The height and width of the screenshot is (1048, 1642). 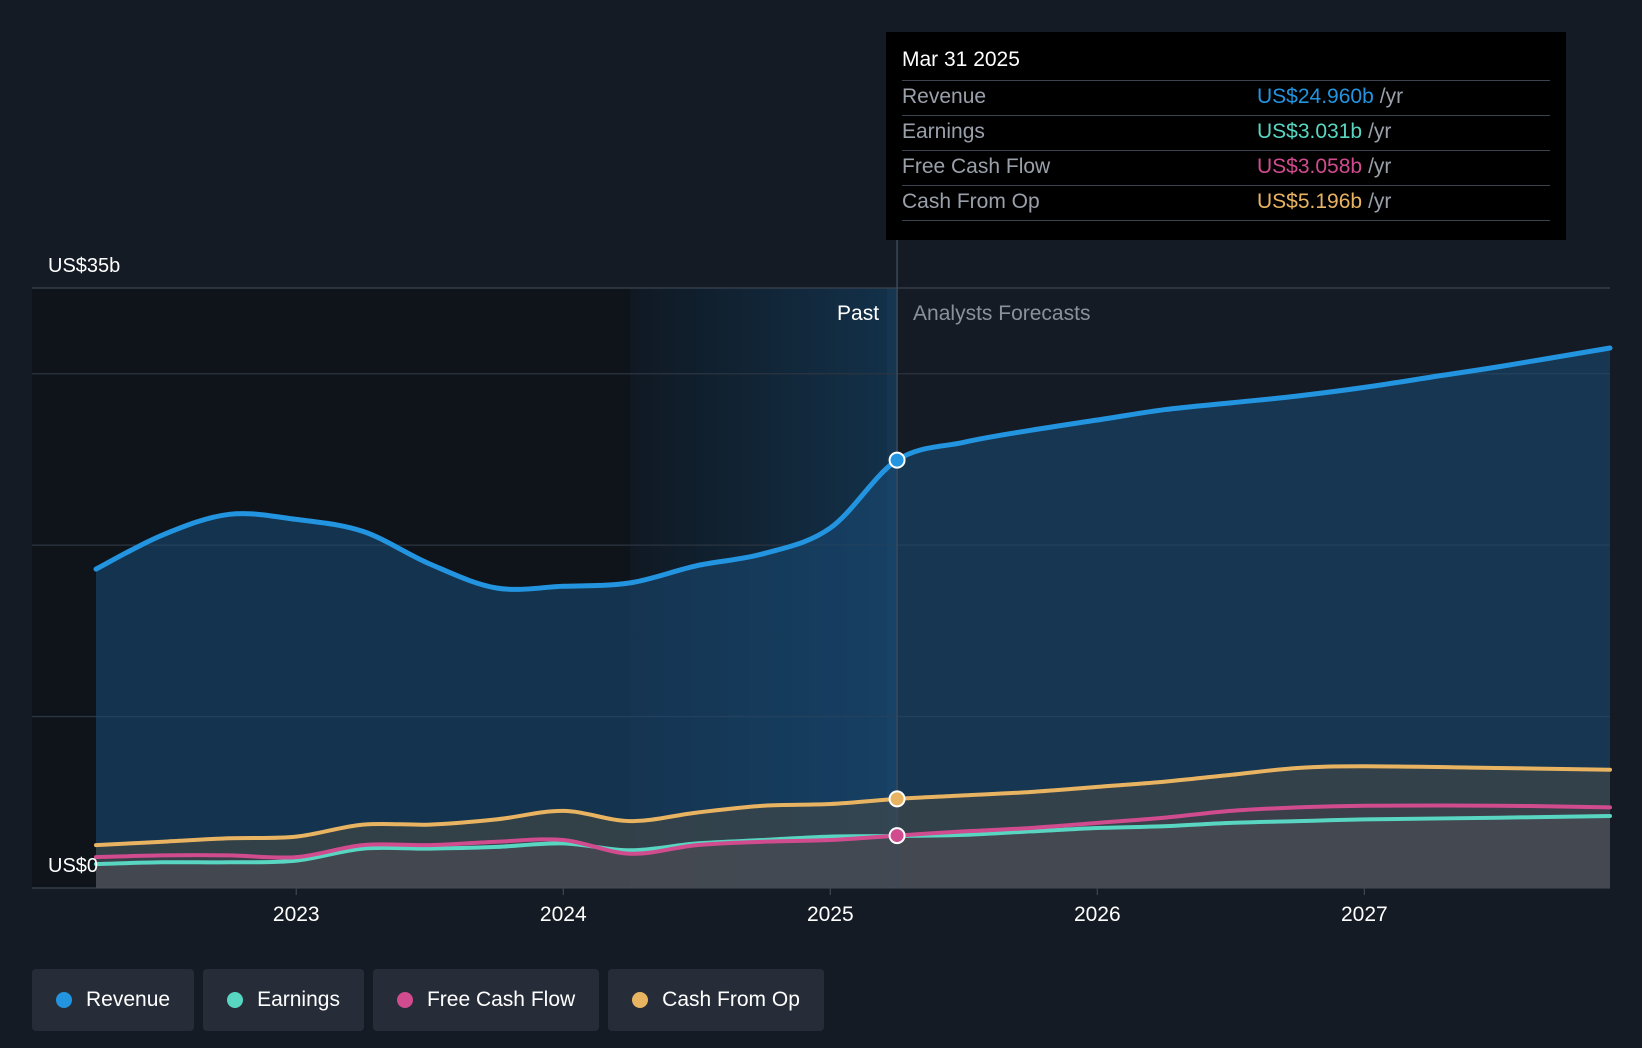 I want to click on past-label: Past, so click(x=858, y=313).